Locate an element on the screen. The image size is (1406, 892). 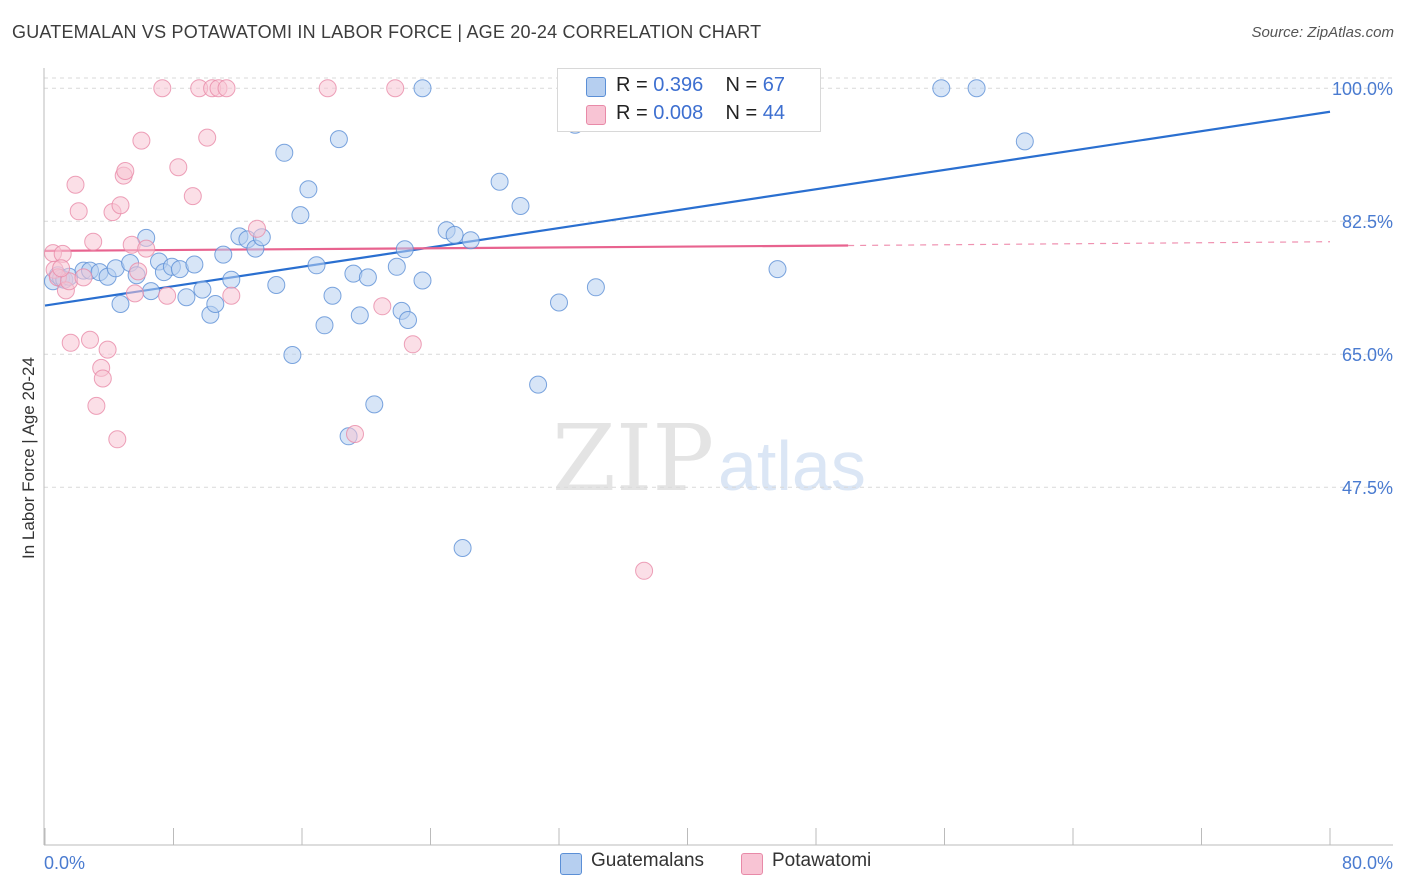
y-tick-label: 100.0% is located at coordinates (1362, 89).